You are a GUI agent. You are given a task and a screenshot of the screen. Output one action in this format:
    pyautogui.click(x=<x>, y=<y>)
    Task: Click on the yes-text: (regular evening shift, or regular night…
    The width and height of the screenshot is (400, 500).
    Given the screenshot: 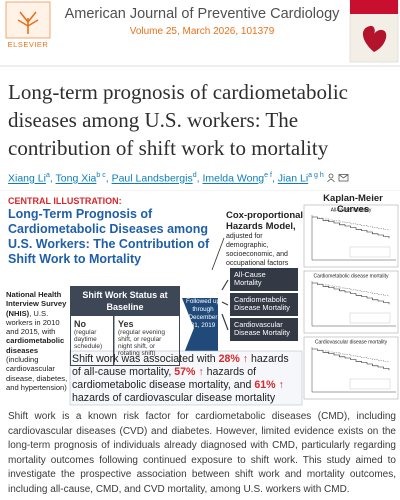 What is the action you would take?
    pyautogui.click(x=141, y=343)
    